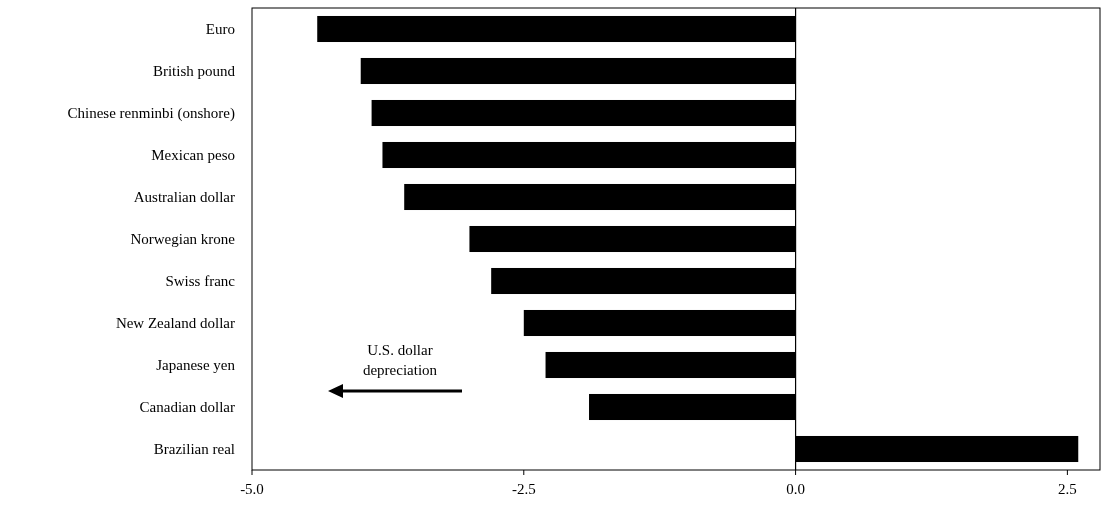 This screenshot has width=1110, height=510. What do you see at coordinates (795, 489) in the screenshot?
I see `x-tick-label: 0.0` at bounding box center [795, 489].